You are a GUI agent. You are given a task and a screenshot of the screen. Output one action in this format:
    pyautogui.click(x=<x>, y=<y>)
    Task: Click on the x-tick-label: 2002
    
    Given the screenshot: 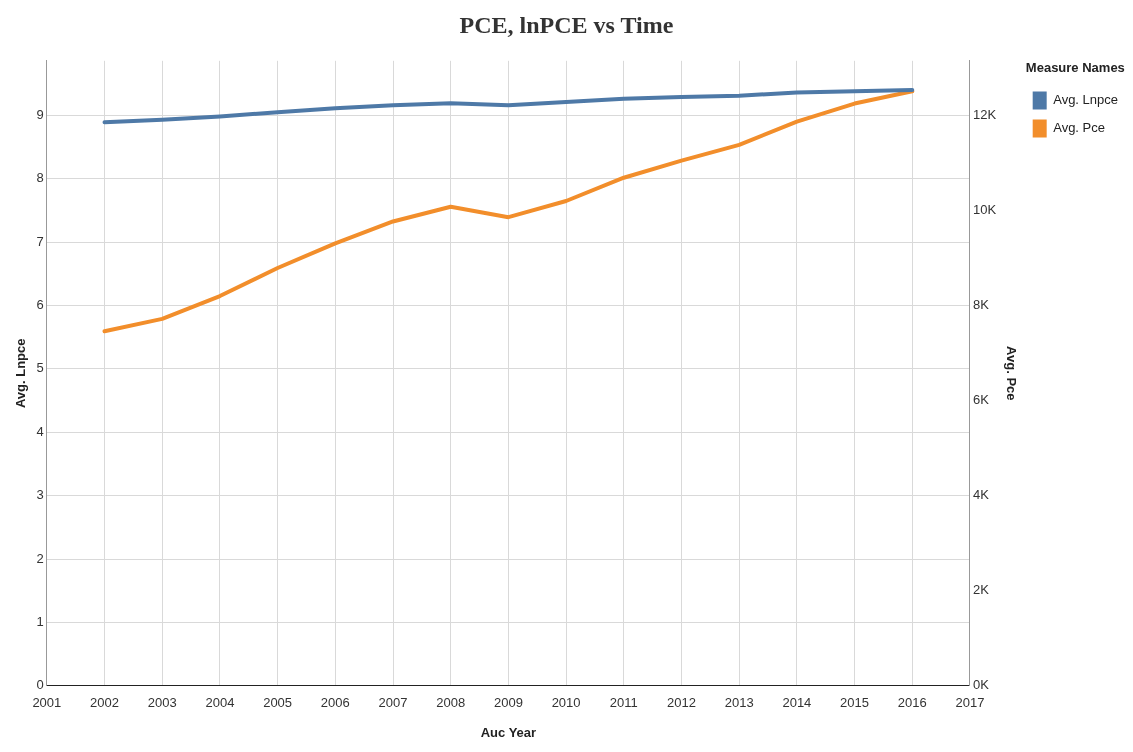 What is the action you would take?
    pyautogui.click(x=104, y=703)
    